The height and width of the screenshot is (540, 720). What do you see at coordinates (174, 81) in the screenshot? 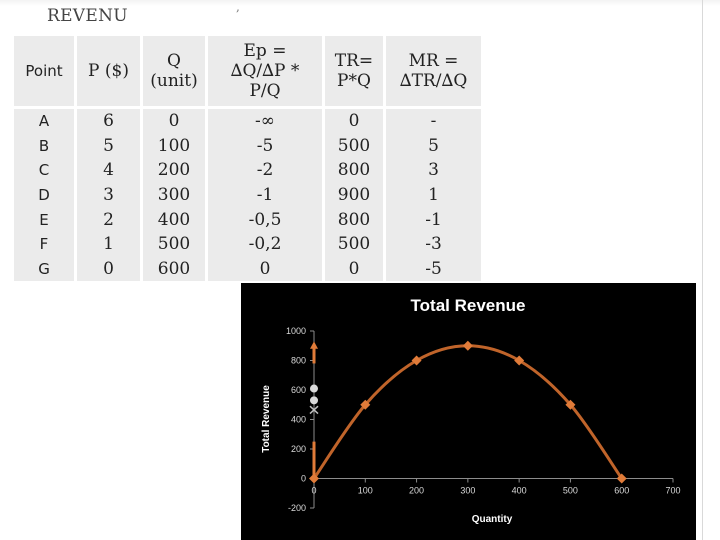
I see `column-header-line: (unit)` at bounding box center [174, 81].